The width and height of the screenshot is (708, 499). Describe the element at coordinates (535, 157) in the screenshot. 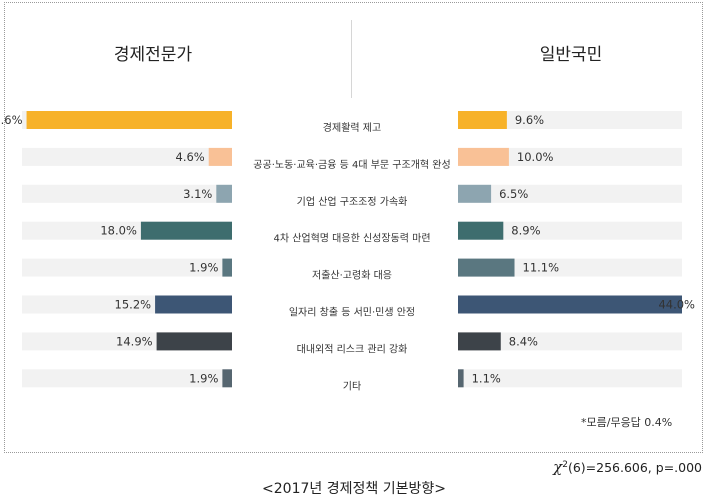

I see `data-label-public: 10.0%` at that location.